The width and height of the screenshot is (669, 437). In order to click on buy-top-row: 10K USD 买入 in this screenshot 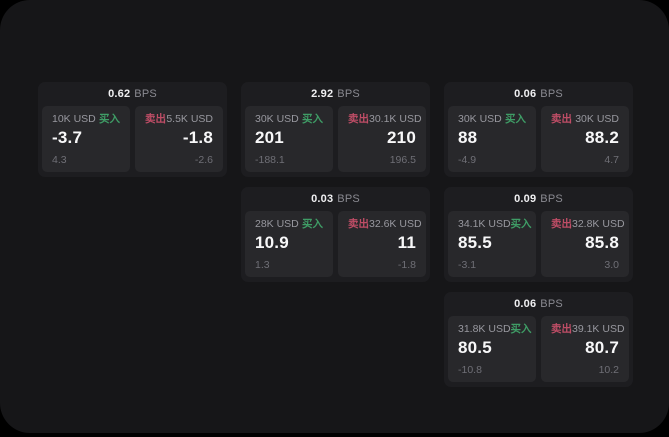, I will do `click(86, 119)`.